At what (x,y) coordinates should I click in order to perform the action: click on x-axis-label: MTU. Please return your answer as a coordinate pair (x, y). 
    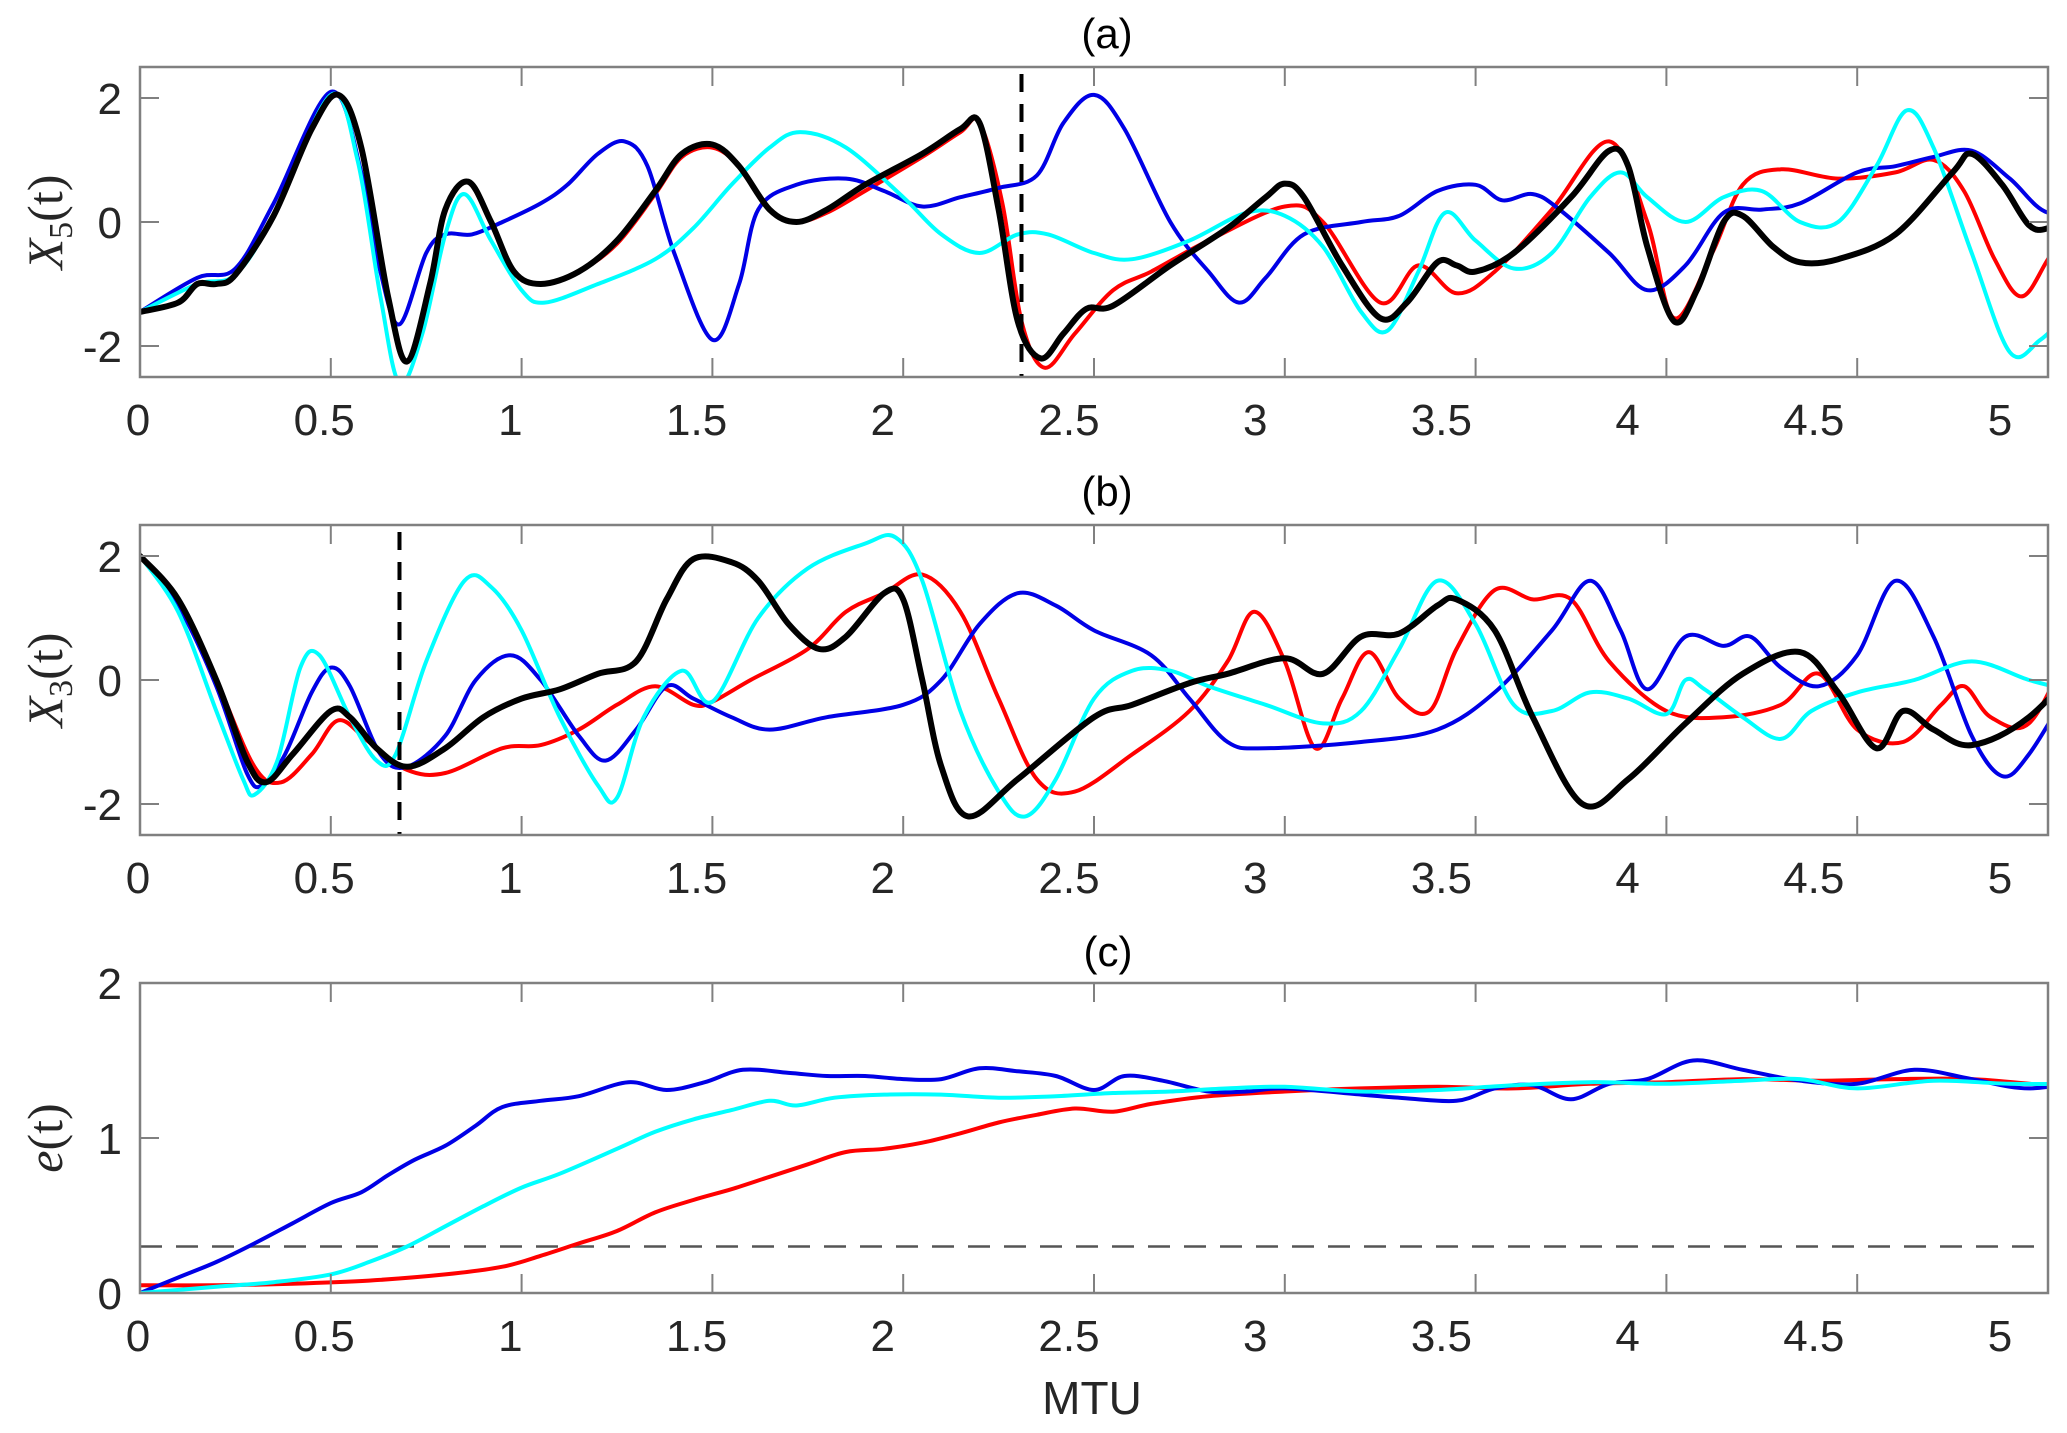
    Looking at the image, I should click on (1092, 1398).